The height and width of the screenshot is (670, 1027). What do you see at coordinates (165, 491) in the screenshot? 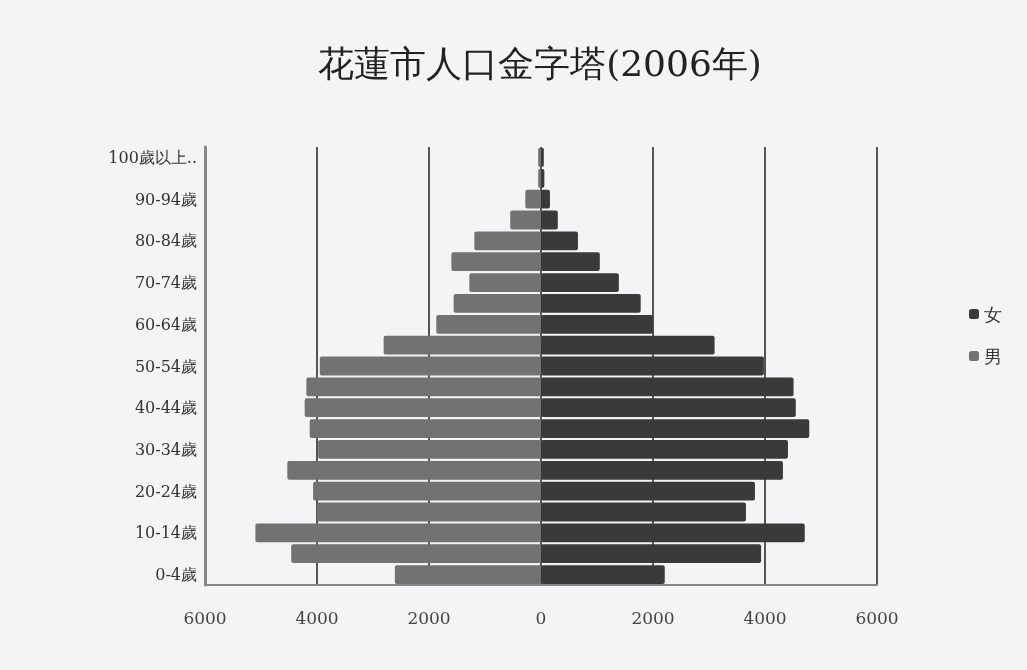
I see `y-tick-label: 20-24歲` at bounding box center [165, 491].